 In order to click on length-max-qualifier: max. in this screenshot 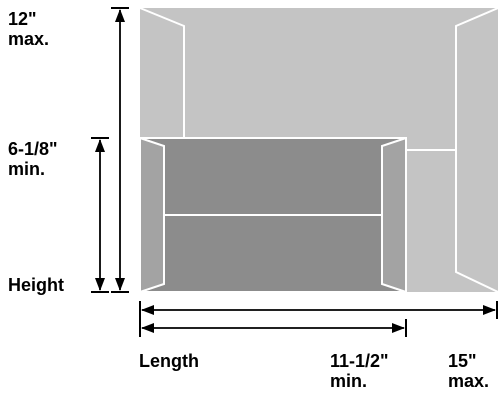, I will do `click(469, 381)`.